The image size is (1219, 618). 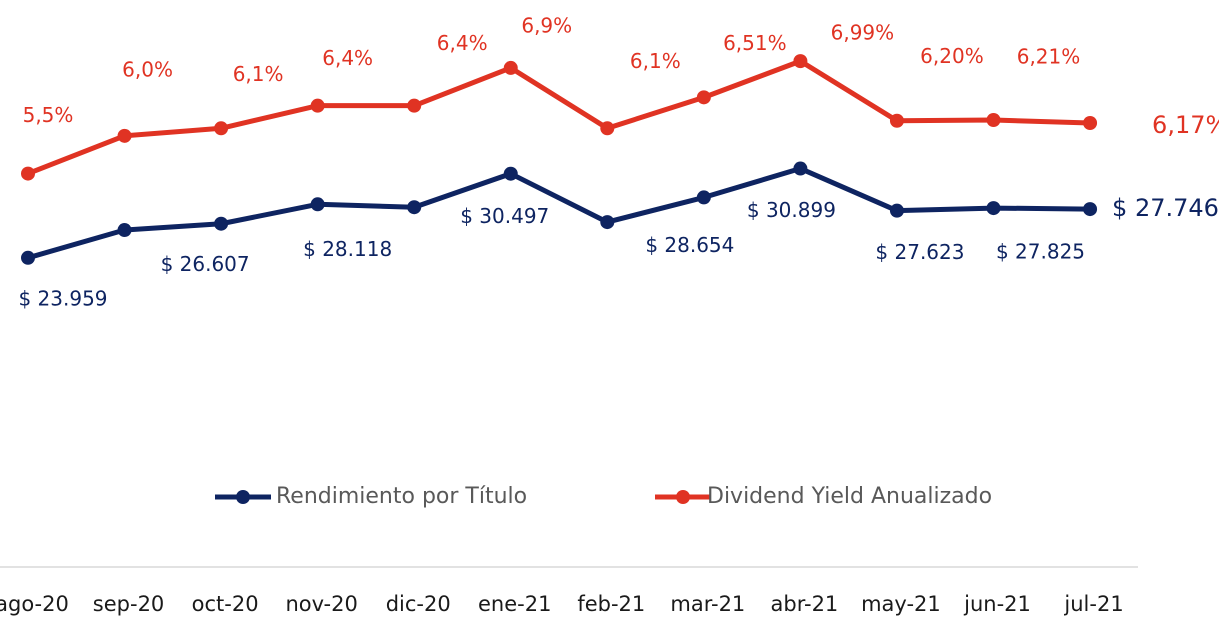 I want to click on x-tick-label: oct-20, so click(x=225, y=604).